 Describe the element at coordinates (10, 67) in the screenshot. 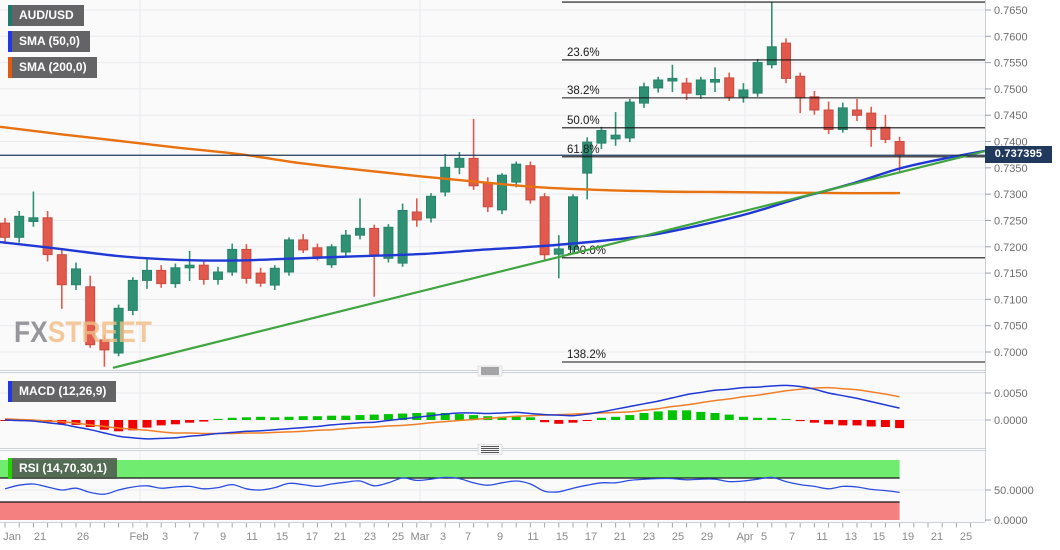

I see `sma200-accent-bar` at that location.